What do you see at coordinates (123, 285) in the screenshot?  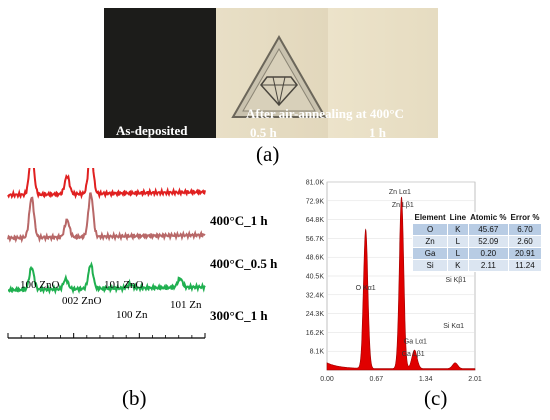 I see `xrd-peak-label: 101 ZnO` at bounding box center [123, 285].